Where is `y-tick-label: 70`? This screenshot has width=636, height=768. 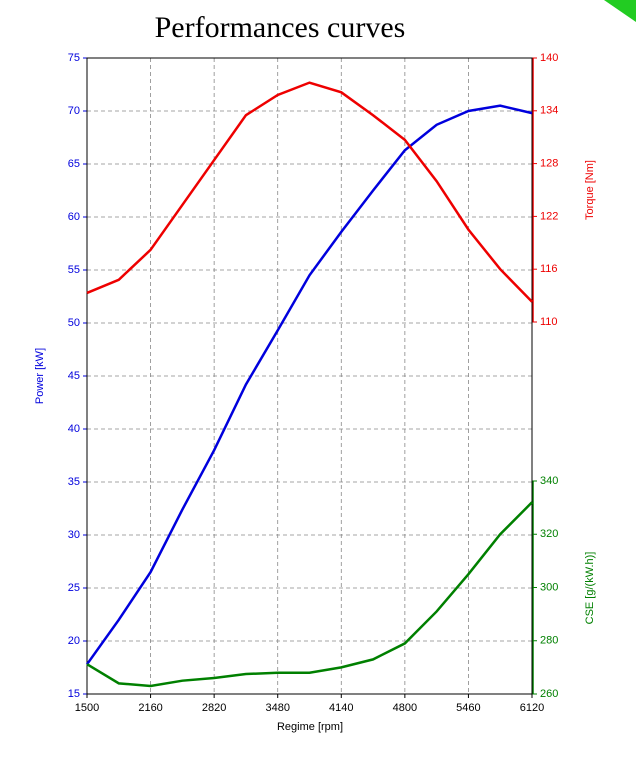
y-tick-label: 70 is located at coordinates (74, 111).